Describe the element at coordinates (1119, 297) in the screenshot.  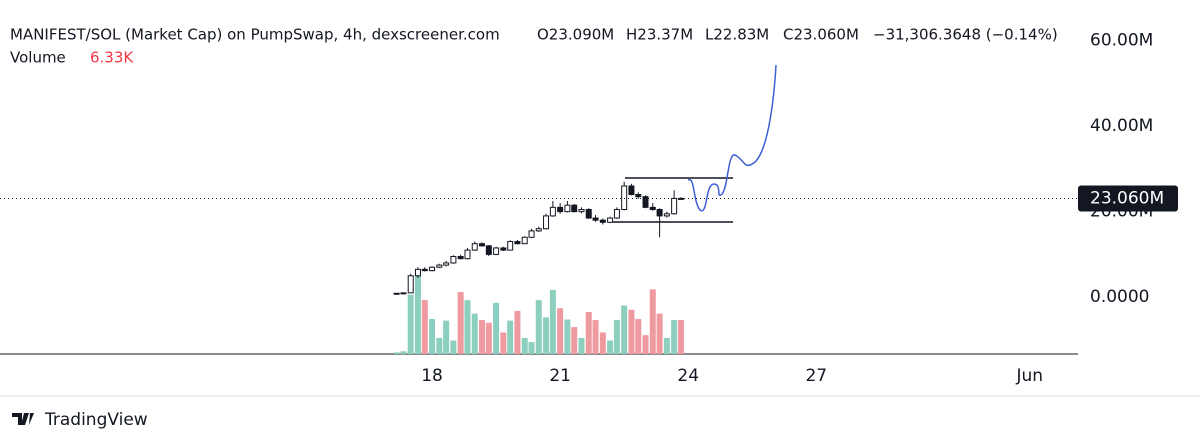
I see `y-tick-label: 0.0000` at that location.